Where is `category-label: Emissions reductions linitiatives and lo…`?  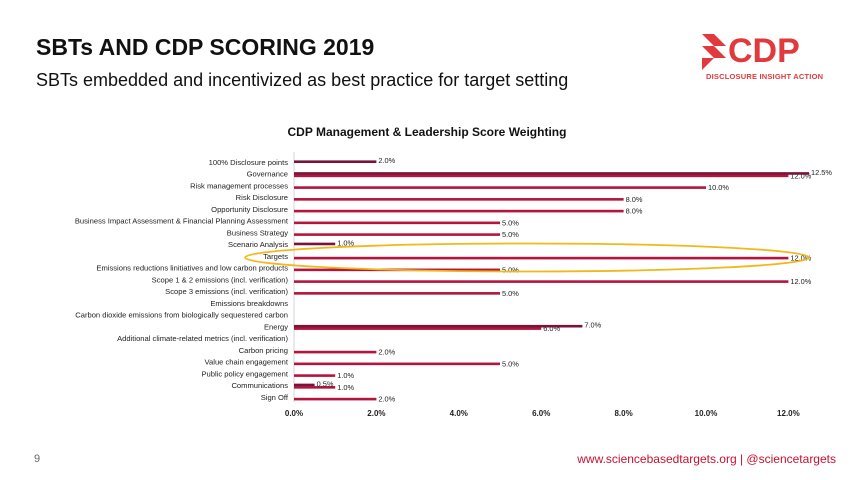 category-label: Emissions reductions linitiatives and lo… is located at coordinates (192, 268).